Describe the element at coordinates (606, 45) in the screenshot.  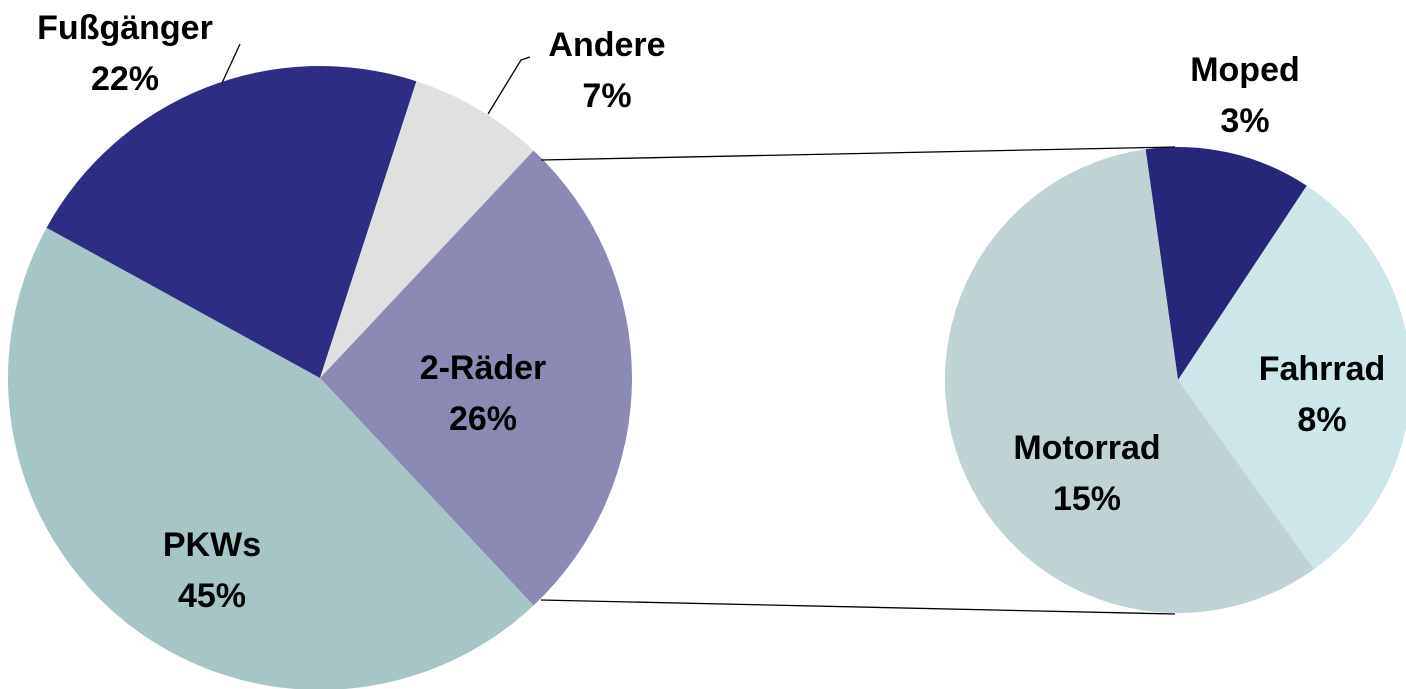
I see `slice-label: Andere` at that location.